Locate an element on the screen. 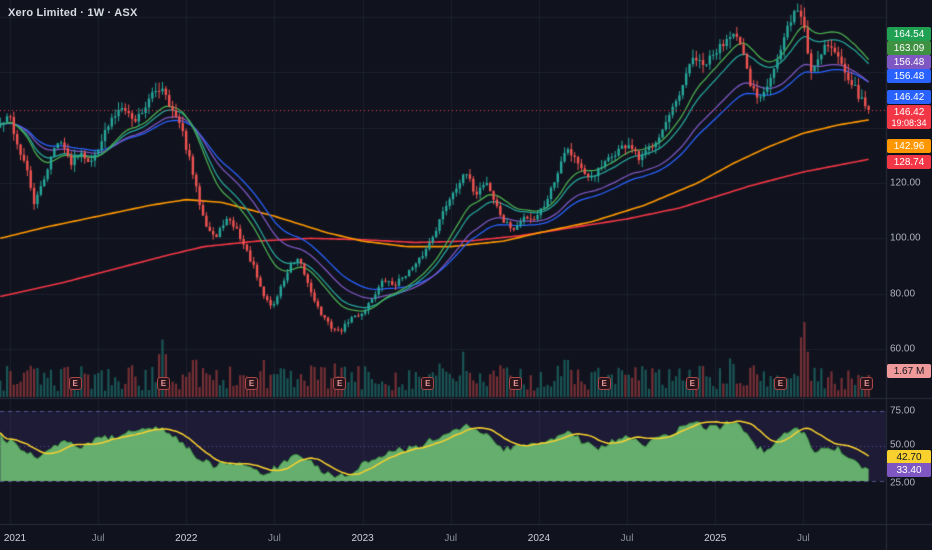 This screenshot has height=550, width=932. price-line-badge: 146.42 19:08:34 is located at coordinates (909, 117).